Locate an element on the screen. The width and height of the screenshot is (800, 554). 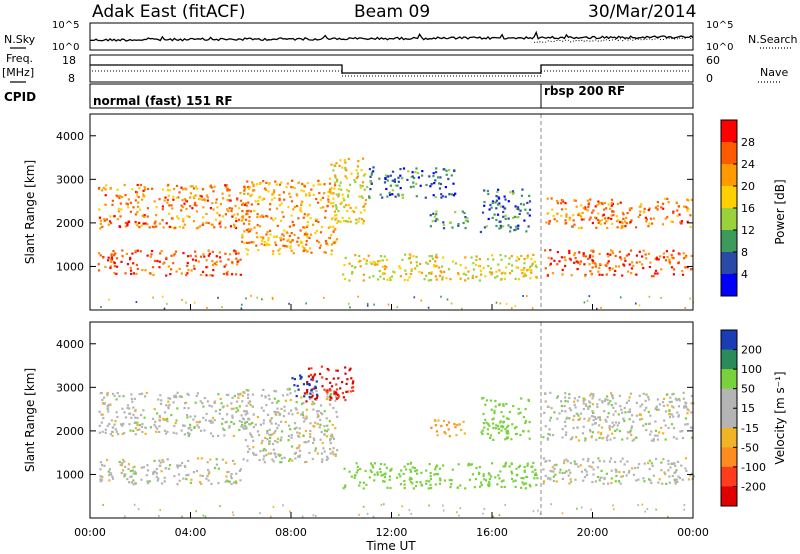
date-label: 30/Mar/2014 is located at coordinates (642, 12).